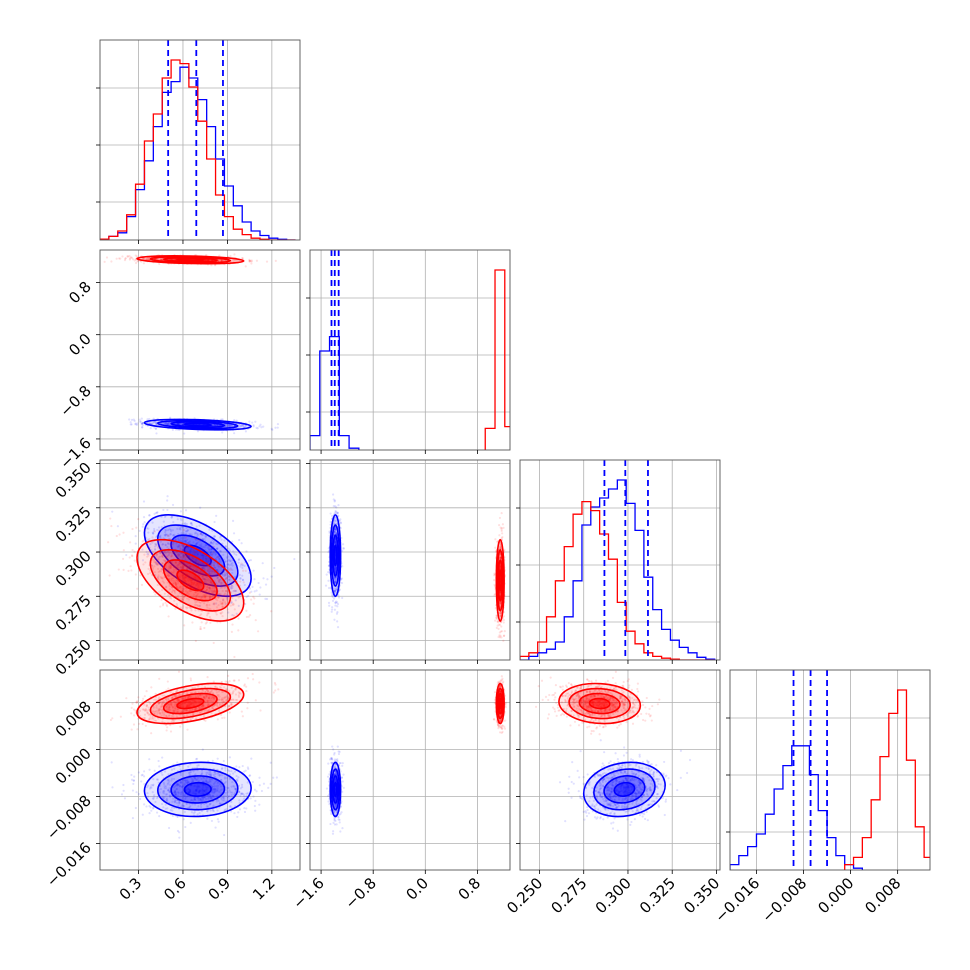 The image size is (970, 970). Describe the element at coordinates (200, 350) in the screenshot. I see `panel-frame` at that location.